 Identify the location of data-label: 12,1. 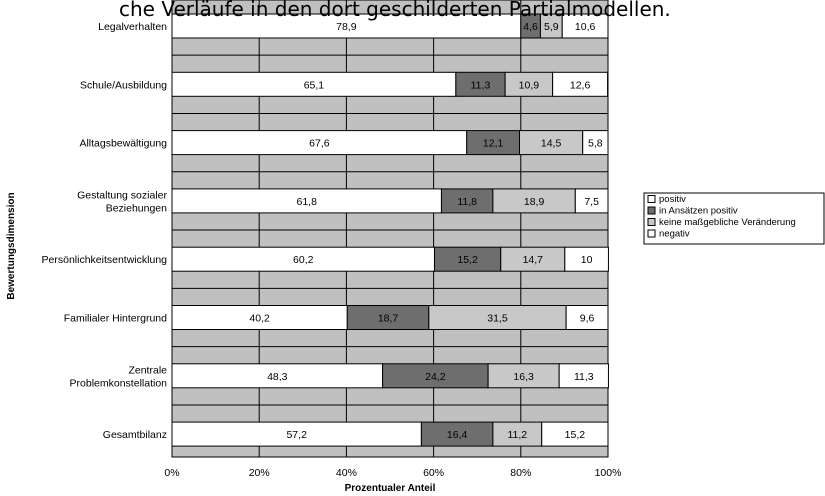
(493, 144).